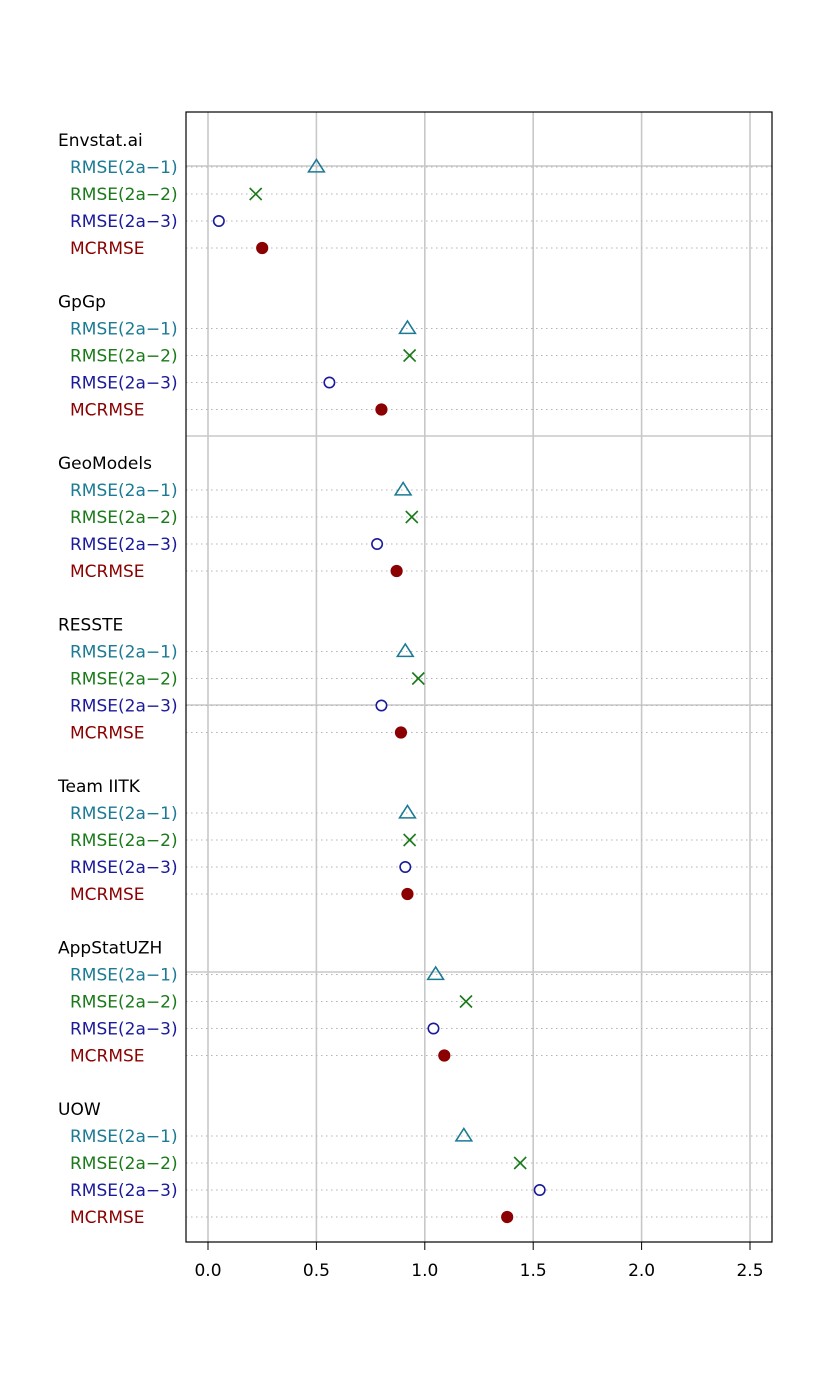  Describe the element at coordinates (90, 626) in the screenshot. I see `group-label: RESSTE` at that location.